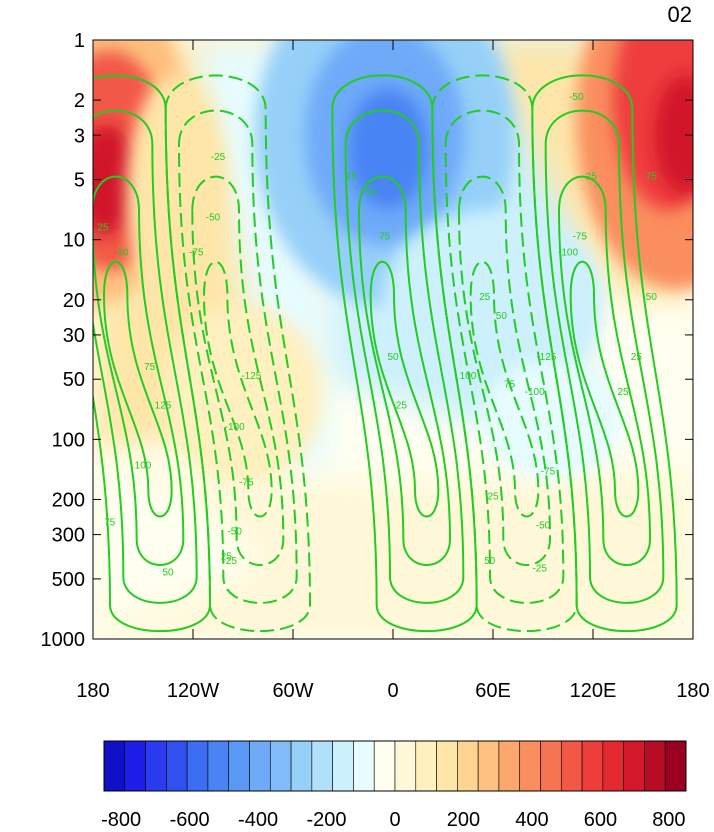  What do you see at coordinates (74, 380) in the screenshot?
I see `y-tick-label: 50` at bounding box center [74, 380].